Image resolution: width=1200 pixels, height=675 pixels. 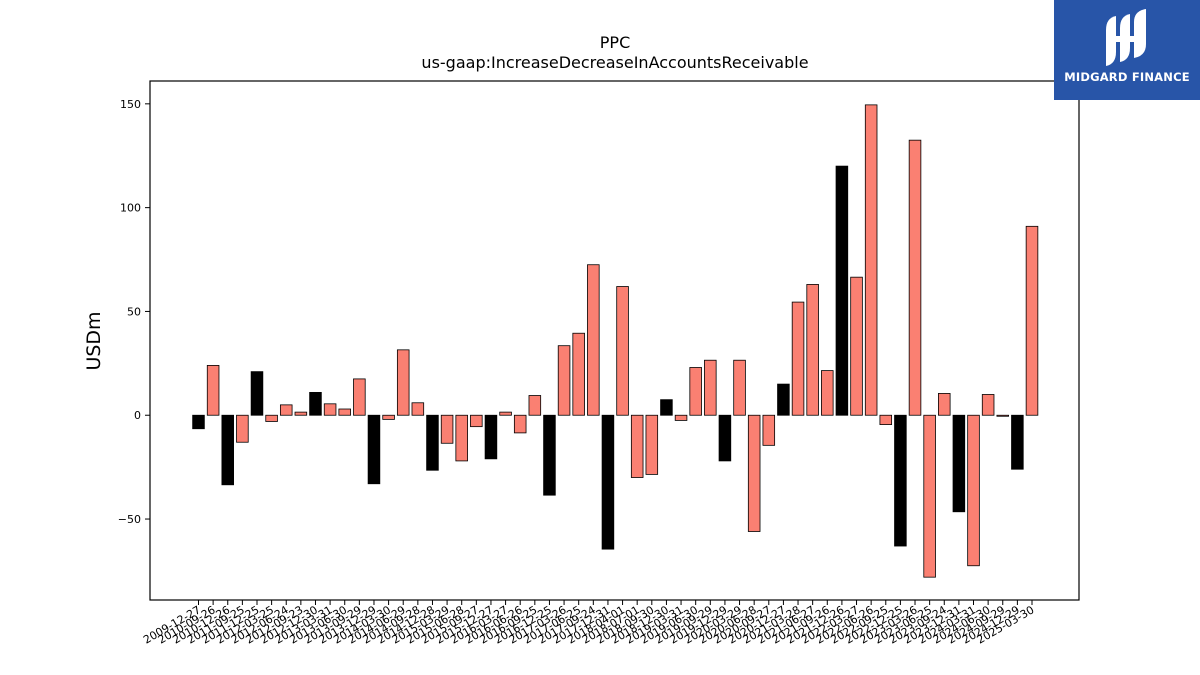 I want to click on y-tick-label: 150, so click(x=130, y=104).